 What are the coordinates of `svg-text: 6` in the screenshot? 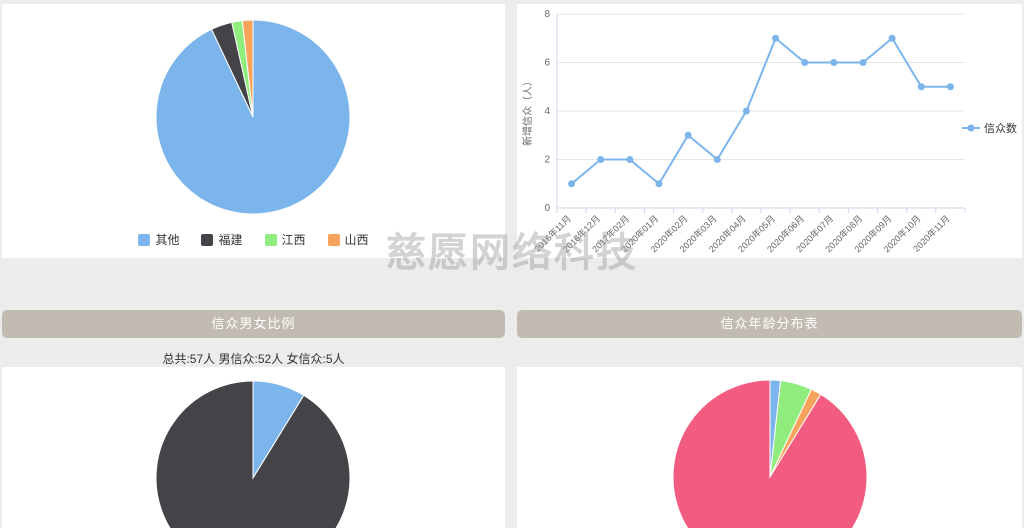 It's located at (547, 63).